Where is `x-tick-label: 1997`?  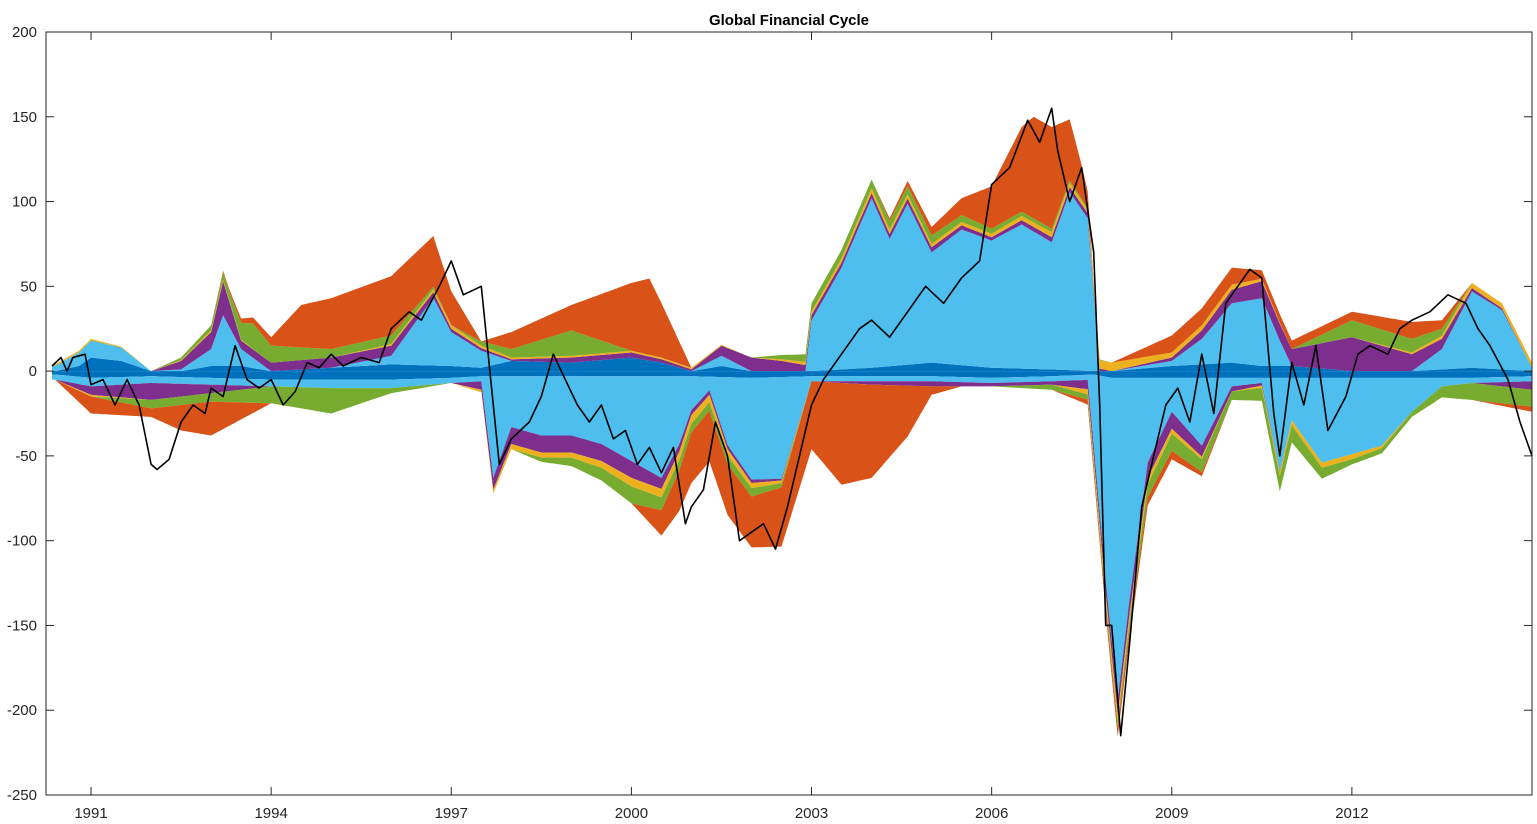 x-tick-label: 1997 is located at coordinates (451, 813).